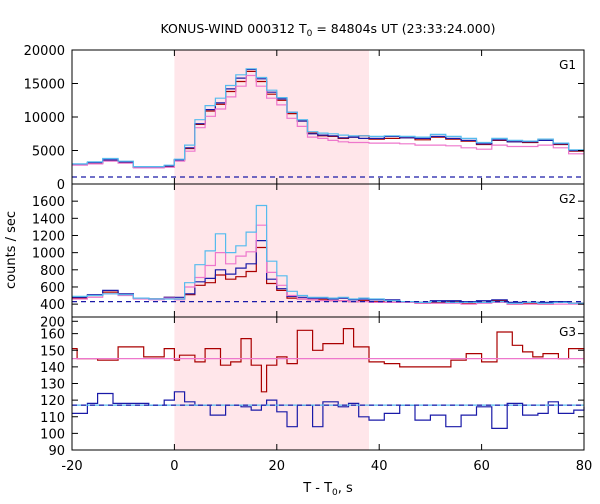  I want to click on chart-title-main: KONUS-WIND 000312 T, so click(233, 28).